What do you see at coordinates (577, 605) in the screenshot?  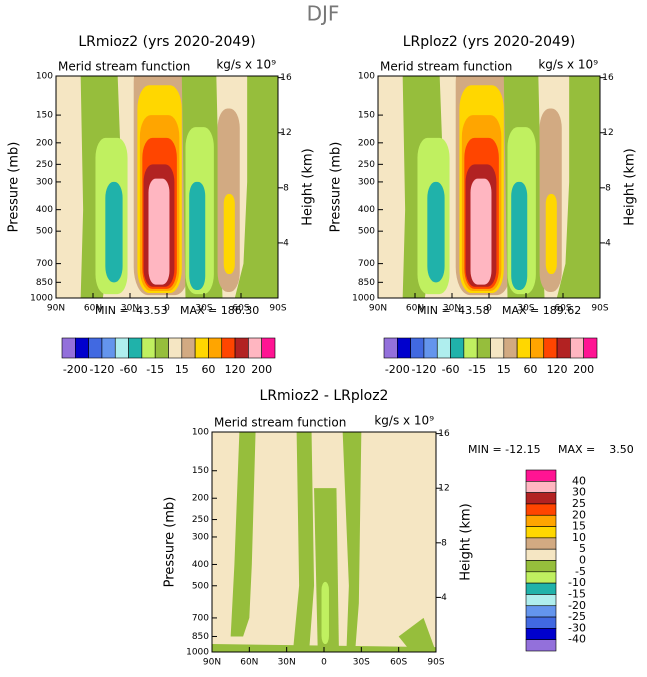 I see `colorbar-label: -20` at bounding box center [577, 605].